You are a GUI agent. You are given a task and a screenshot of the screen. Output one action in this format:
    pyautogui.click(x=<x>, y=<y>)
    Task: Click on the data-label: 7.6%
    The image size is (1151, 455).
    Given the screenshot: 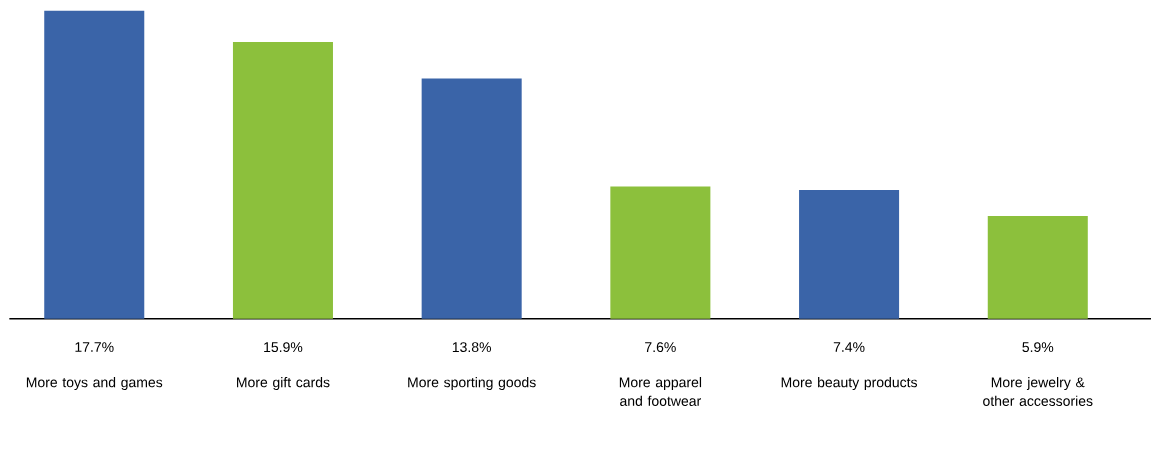 What is the action you would take?
    pyautogui.click(x=660, y=347)
    